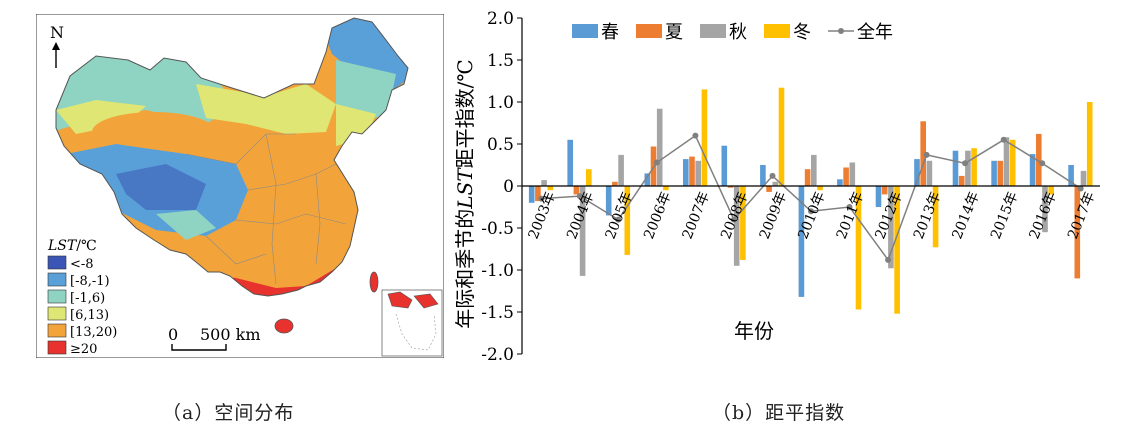  I want to click on bar-夏-2014年, so click(961, 180).